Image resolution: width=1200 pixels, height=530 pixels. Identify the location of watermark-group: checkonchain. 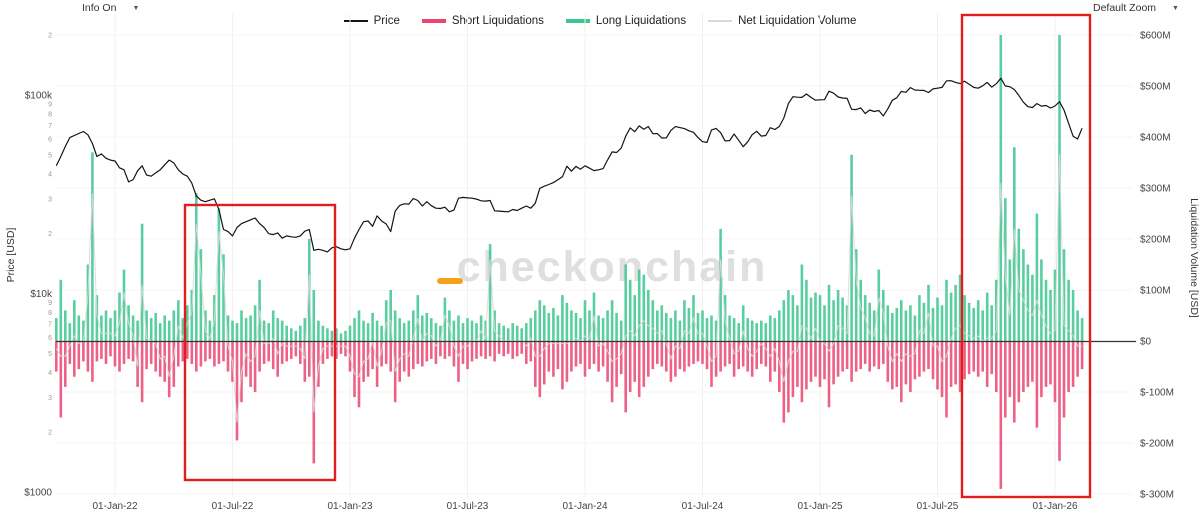
(602, 267).